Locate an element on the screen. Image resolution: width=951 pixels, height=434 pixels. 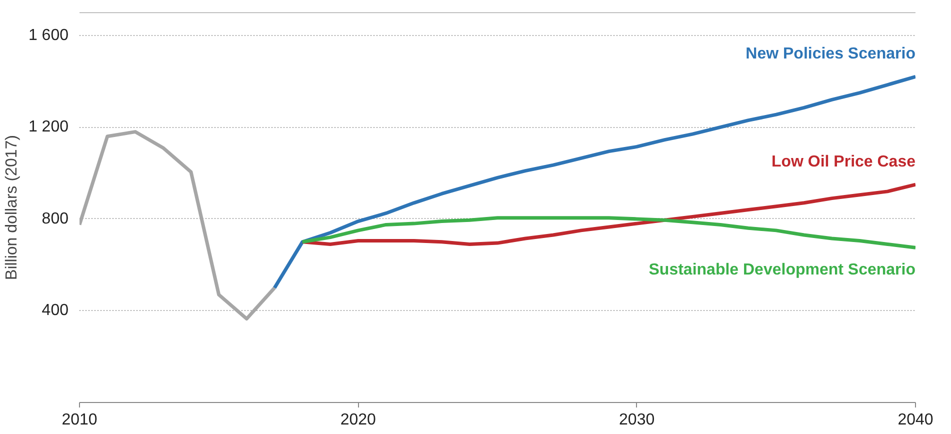
x-tick-label: 2030 is located at coordinates (637, 420).